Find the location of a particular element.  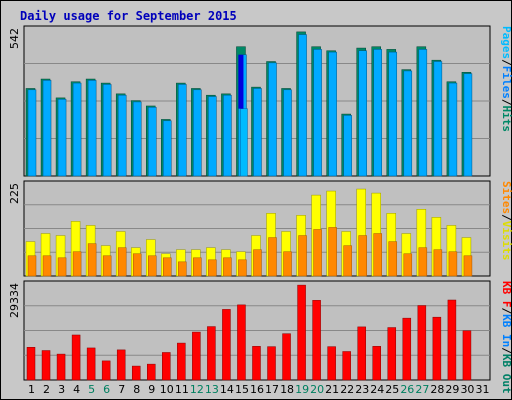

legend-pages-files-hits: Pages/Files/Hits is located at coordinates (506, 79).